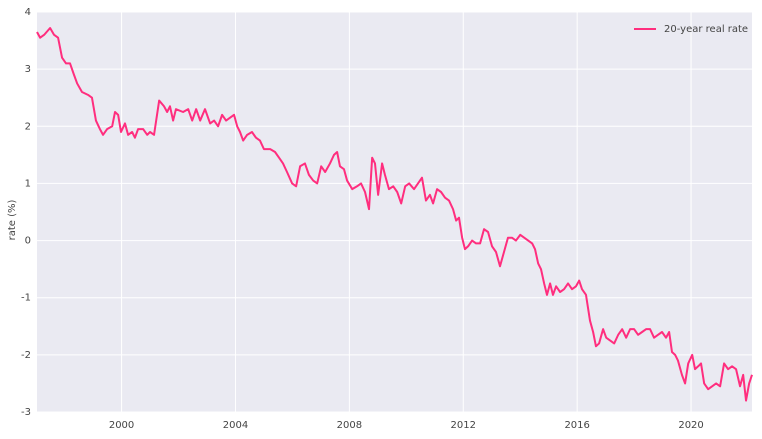 This screenshot has width=762, height=439. Describe the element at coordinates (28, 126) in the screenshot. I see `y-tick-label: 2` at that location.